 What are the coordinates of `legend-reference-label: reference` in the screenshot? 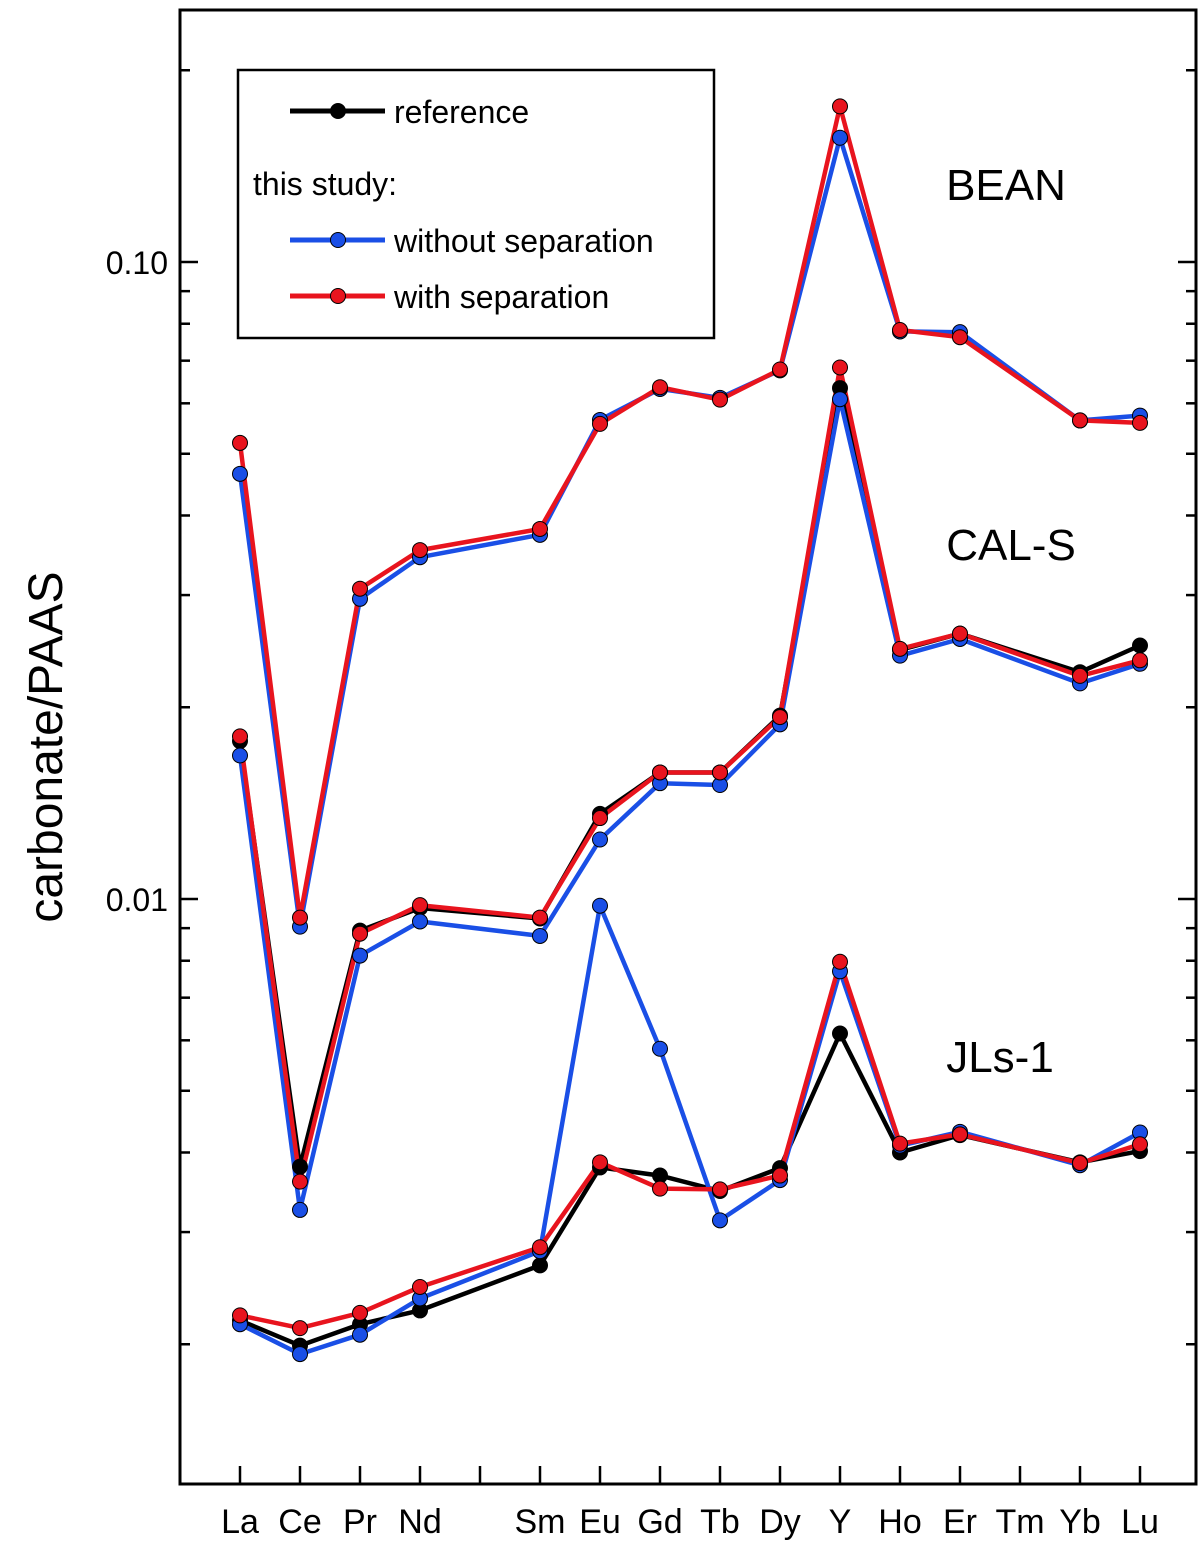 It's located at (461, 112).